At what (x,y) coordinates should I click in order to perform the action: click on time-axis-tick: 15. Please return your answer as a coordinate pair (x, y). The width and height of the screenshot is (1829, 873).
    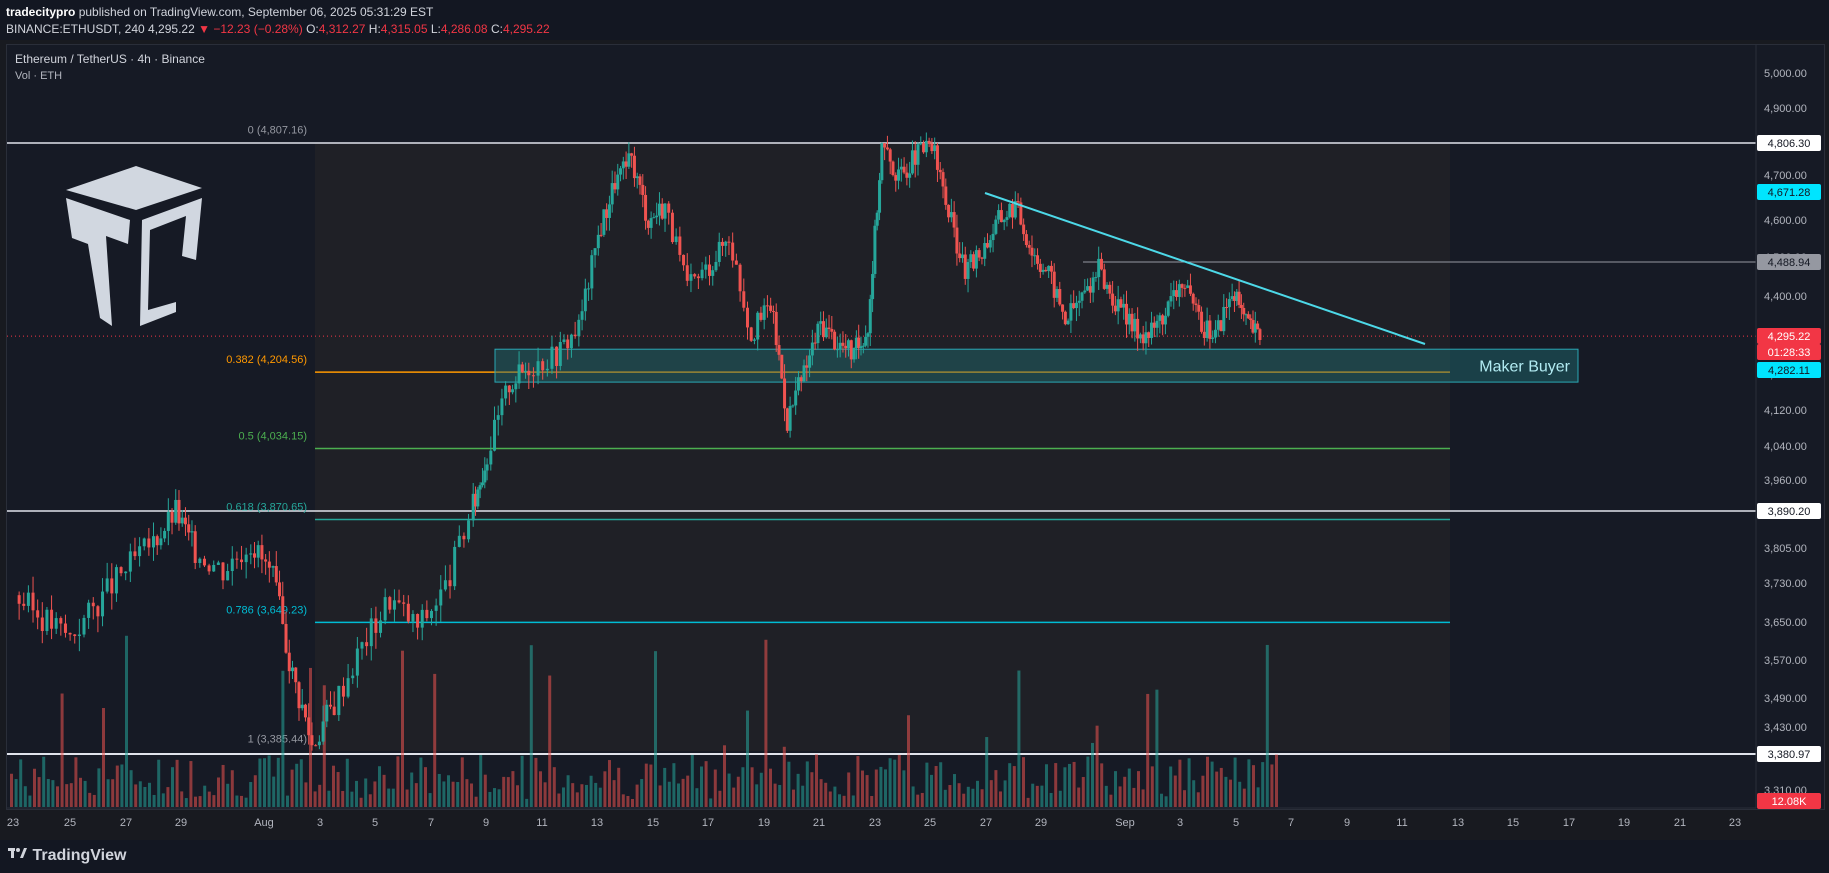
    Looking at the image, I should click on (653, 823).